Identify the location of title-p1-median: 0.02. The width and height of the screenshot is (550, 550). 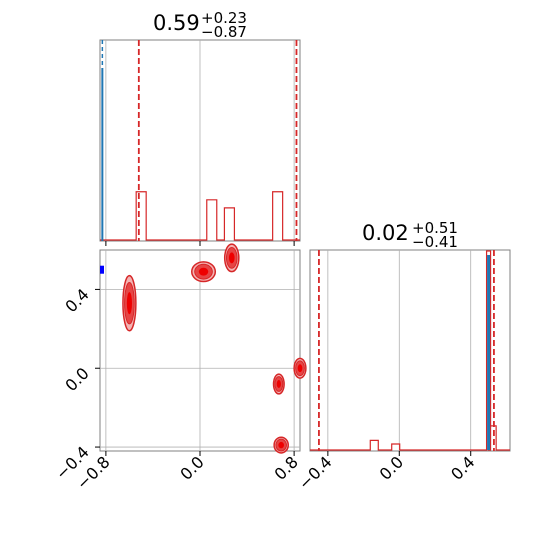
(385, 233).